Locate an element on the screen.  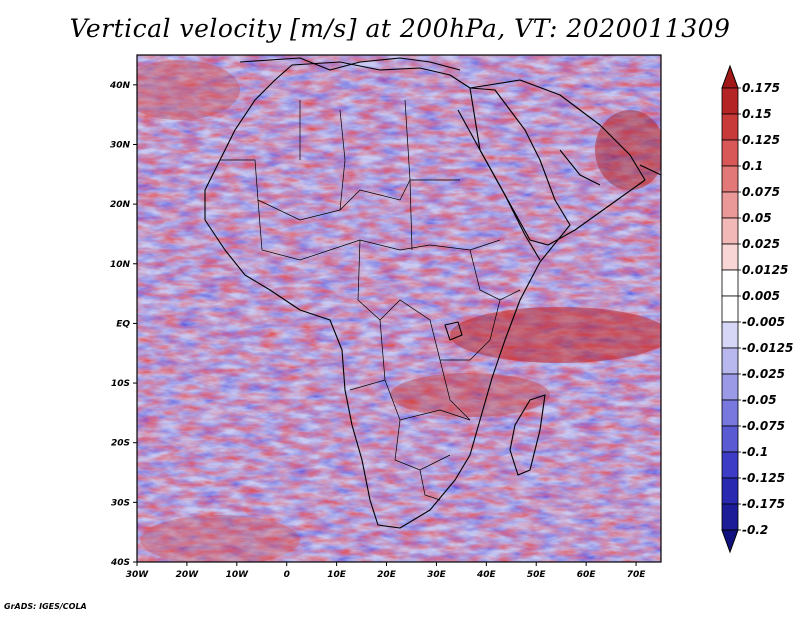
colorbar-label: 0.125 is located at coordinates (761, 140).